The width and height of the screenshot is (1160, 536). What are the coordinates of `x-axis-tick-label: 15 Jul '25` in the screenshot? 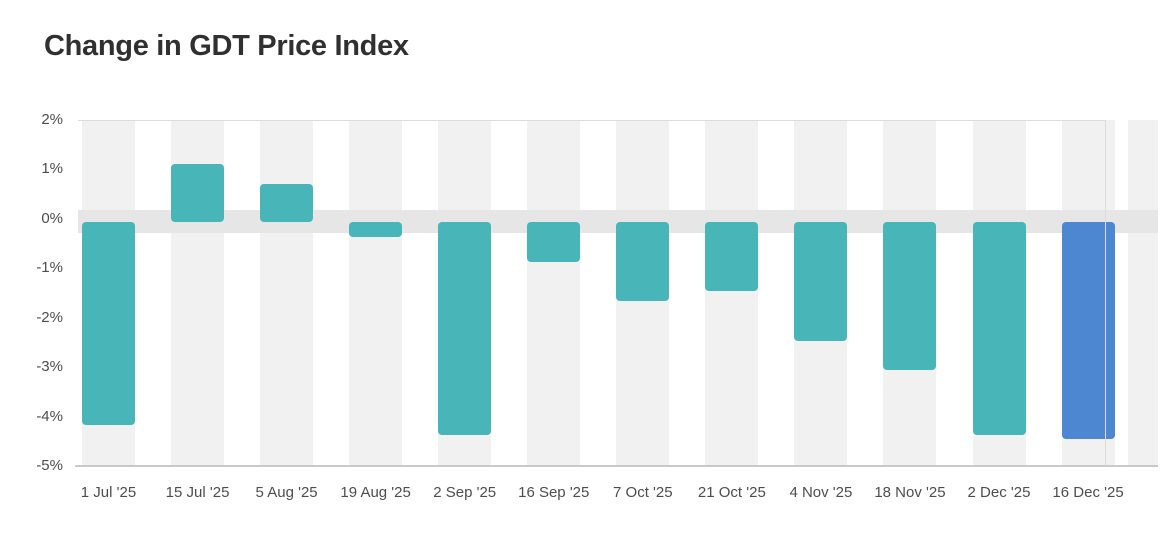 It's located at (197, 492).